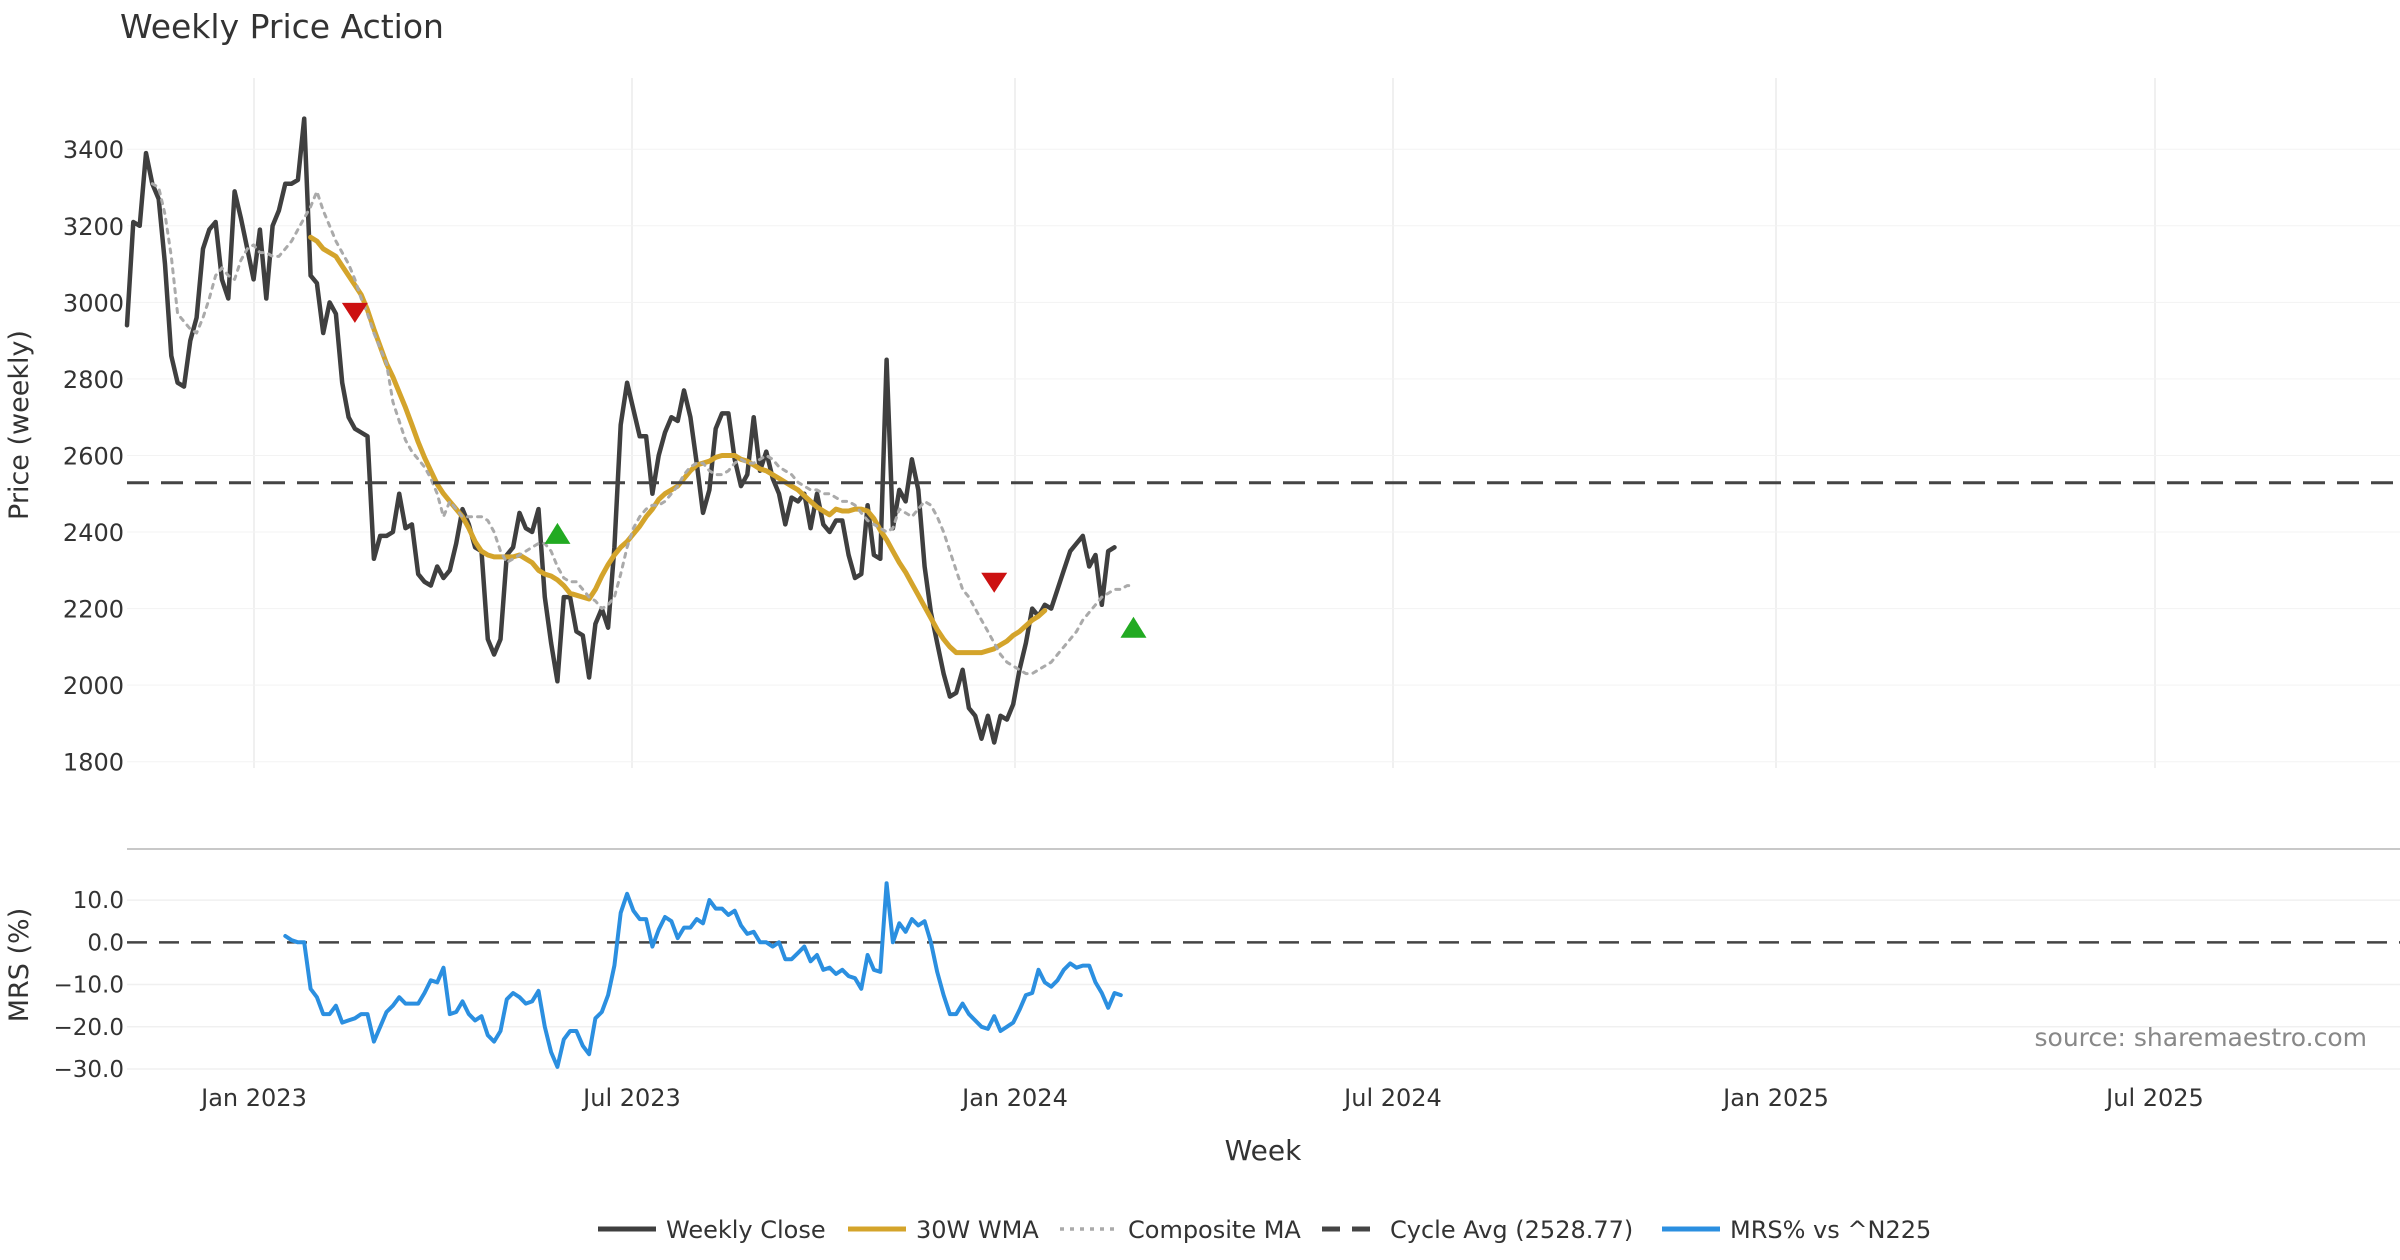 The height and width of the screenshot is (1260, 2400). What do you see at coordinates (1511, 1230) in the screenshot?
I see `legend-label: Cycle Avg (2528.77)` at bounding box center [1511, 1230].